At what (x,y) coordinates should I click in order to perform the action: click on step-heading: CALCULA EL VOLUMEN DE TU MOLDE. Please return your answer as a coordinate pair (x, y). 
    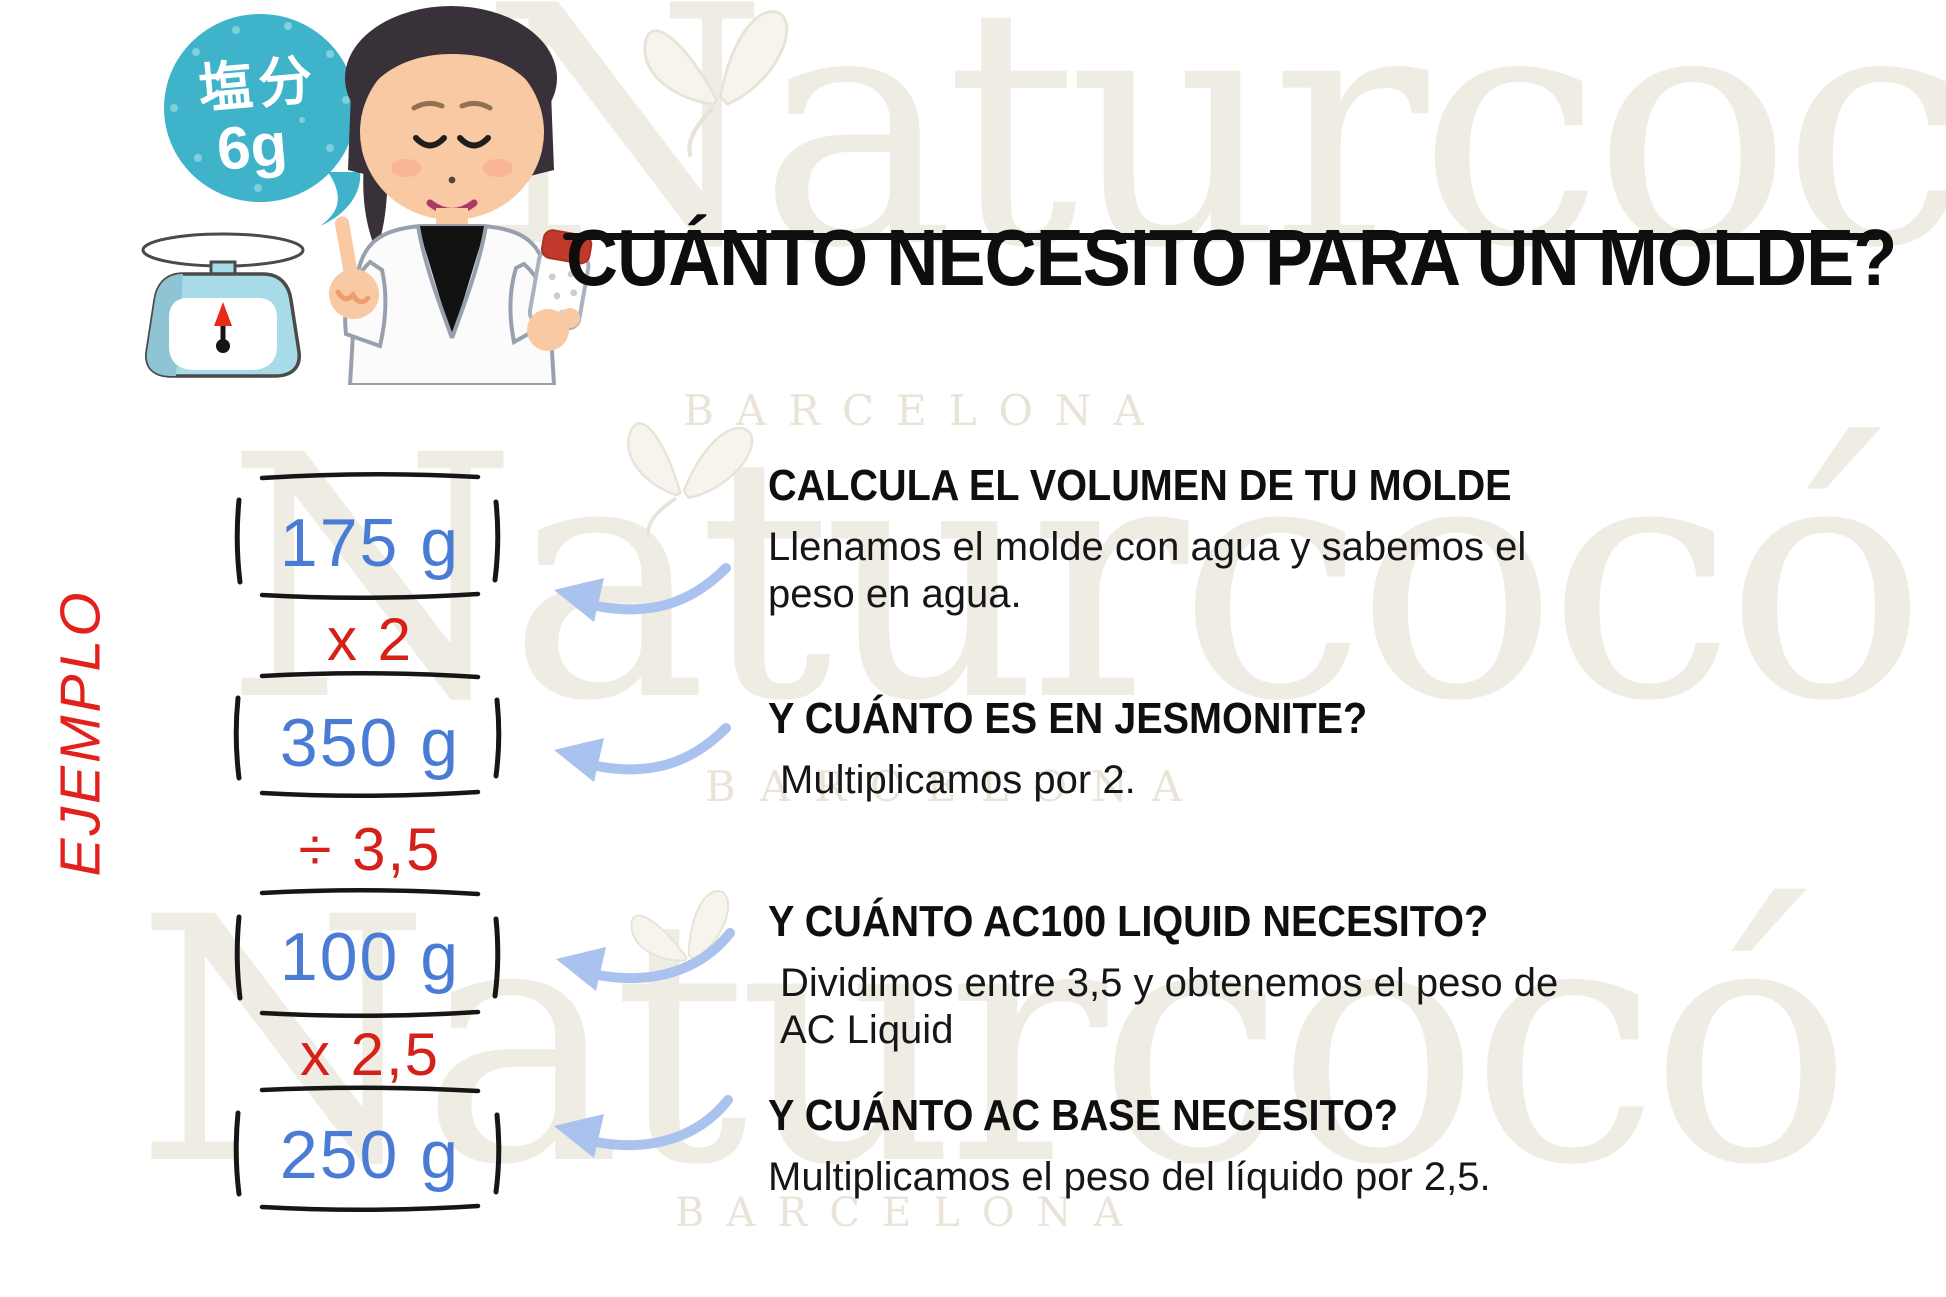
    Looking at the image, I should click on (1140, 485).